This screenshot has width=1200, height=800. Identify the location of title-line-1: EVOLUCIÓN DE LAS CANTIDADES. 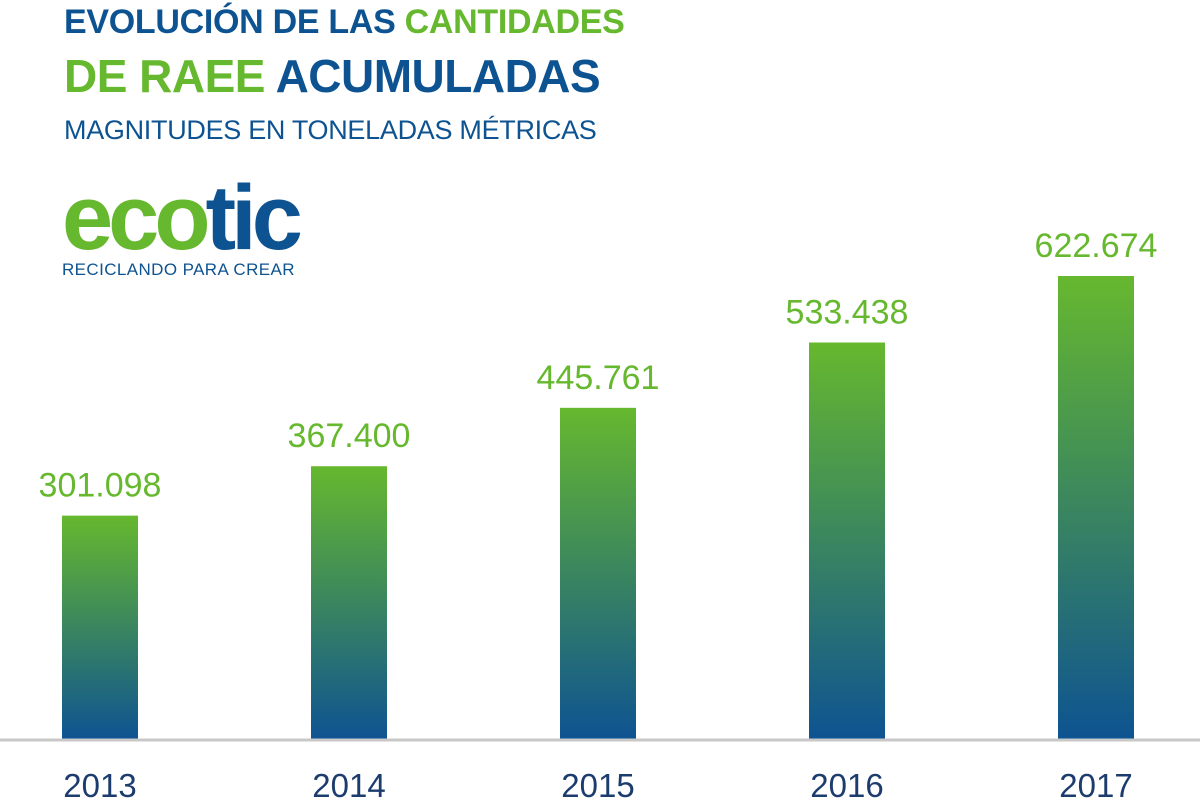
(344, 22).